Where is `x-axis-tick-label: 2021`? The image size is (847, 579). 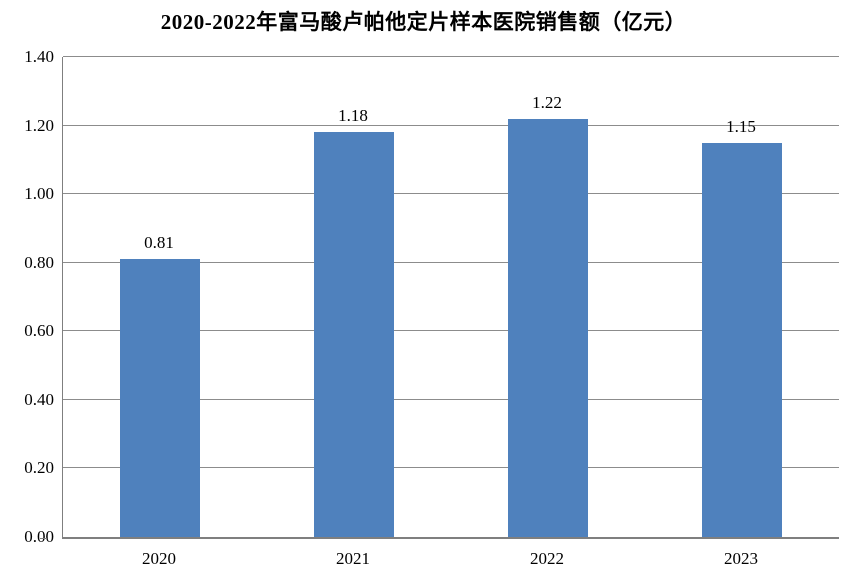 x-axis-tick-label: 2021 is located at coordinates (353, 558).